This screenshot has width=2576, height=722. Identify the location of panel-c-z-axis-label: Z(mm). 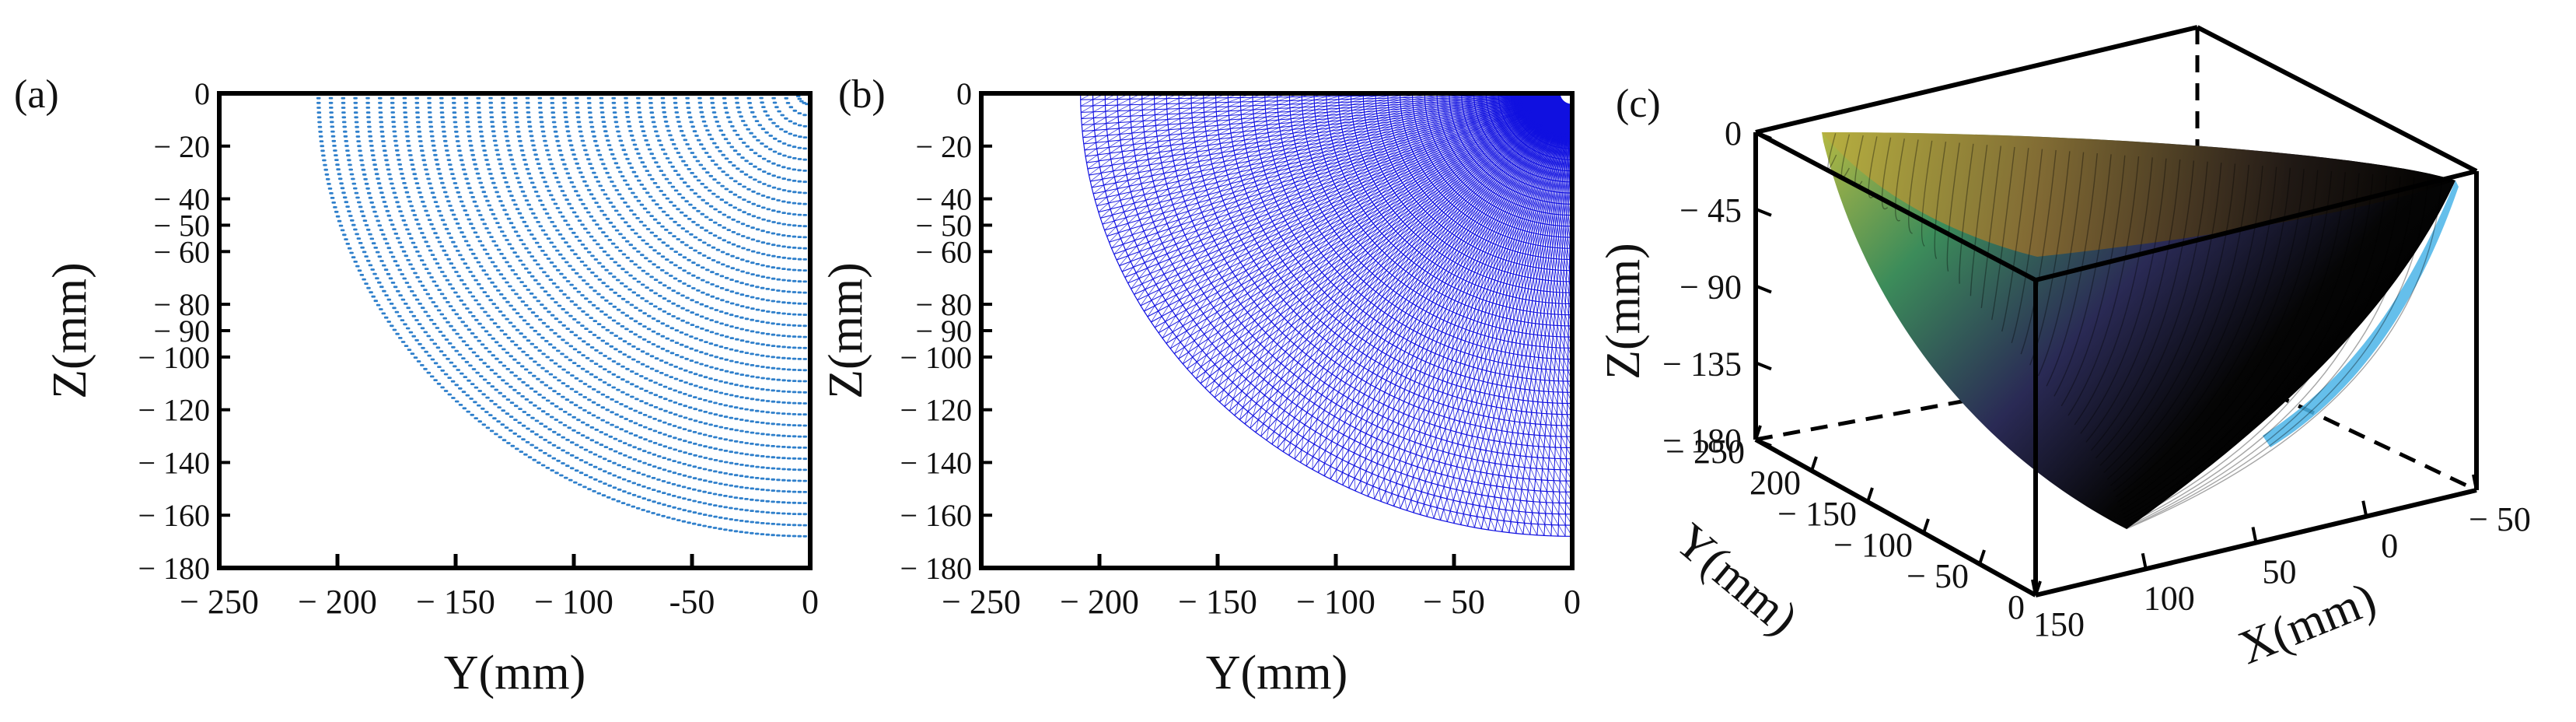
(1623, 311).